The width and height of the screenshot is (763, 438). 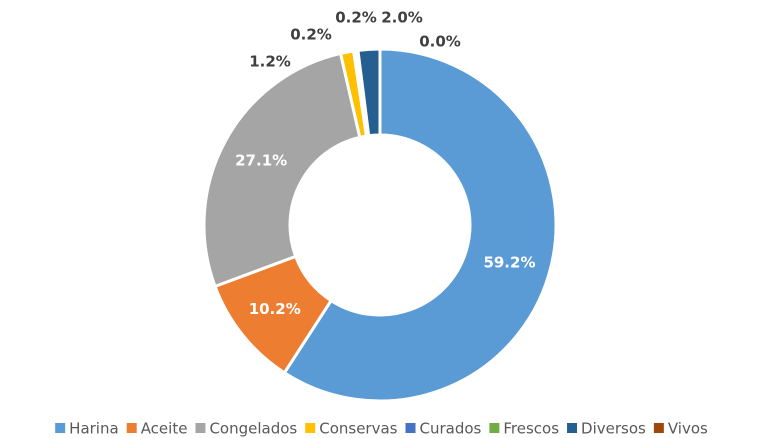 What do you see at coordinates (613, 429) in the screenshot?
I see `legend-label: Diversos` at bounding box center [613, 429].